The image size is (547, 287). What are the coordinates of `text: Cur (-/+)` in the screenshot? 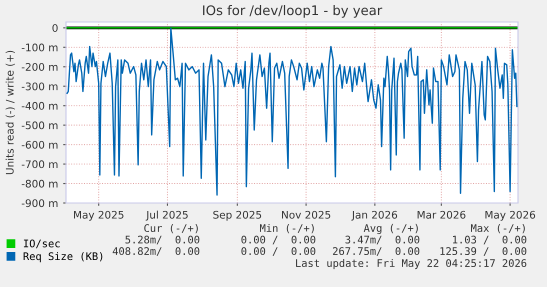 It's located at (171, 229).